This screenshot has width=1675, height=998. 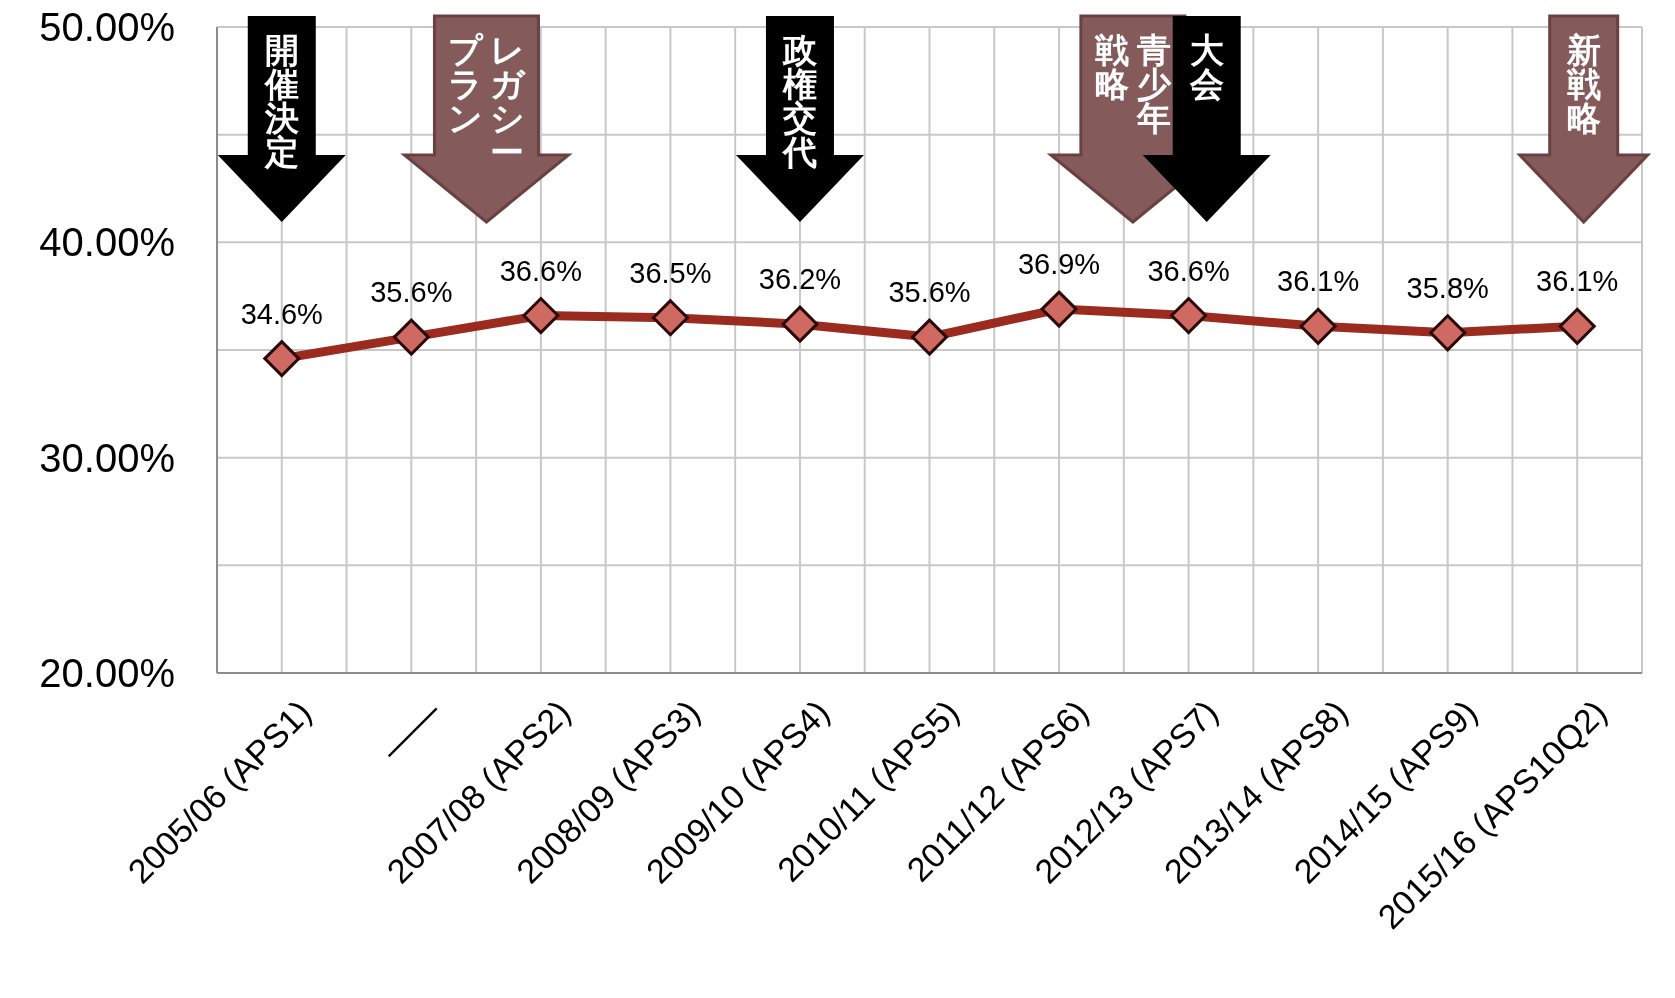 I want to click on x-tick-label: ――, so click(x=410, y=730).